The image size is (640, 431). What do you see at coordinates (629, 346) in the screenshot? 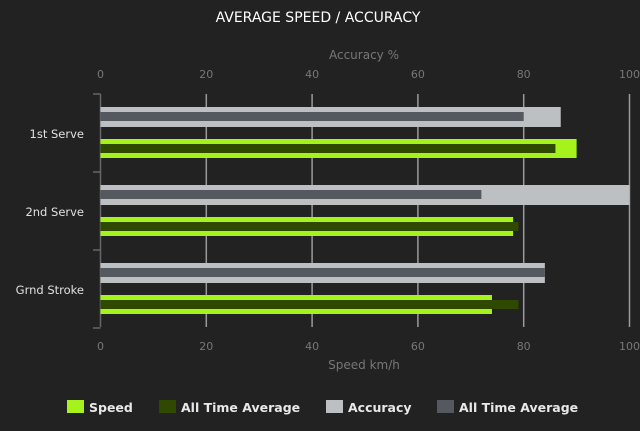
I see `bottom-tick-label: 100` at bounding box center [629, 346].